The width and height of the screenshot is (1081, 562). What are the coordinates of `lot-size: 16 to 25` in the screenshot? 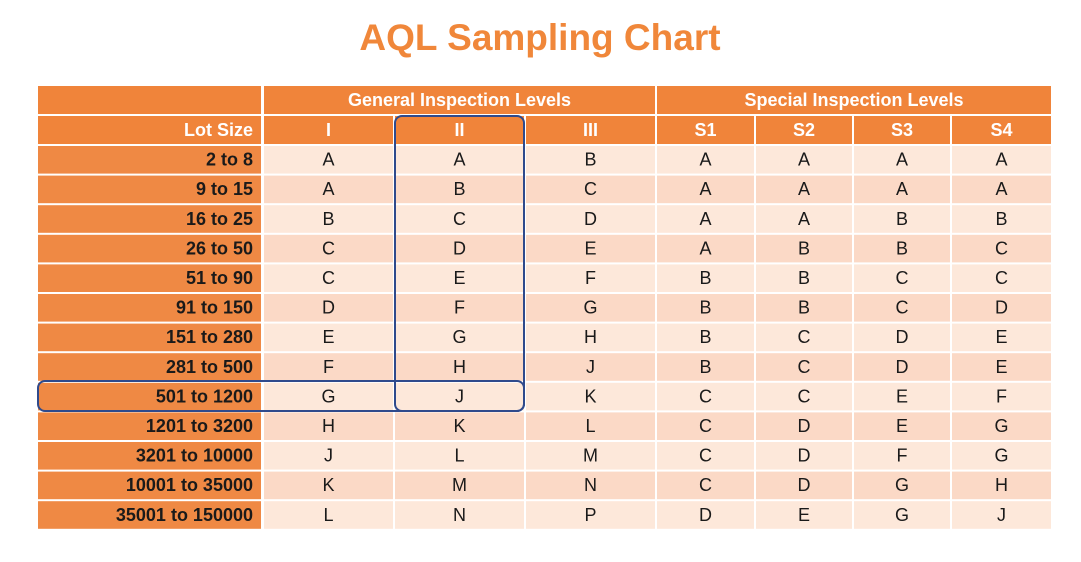 It's located at (219, 219).